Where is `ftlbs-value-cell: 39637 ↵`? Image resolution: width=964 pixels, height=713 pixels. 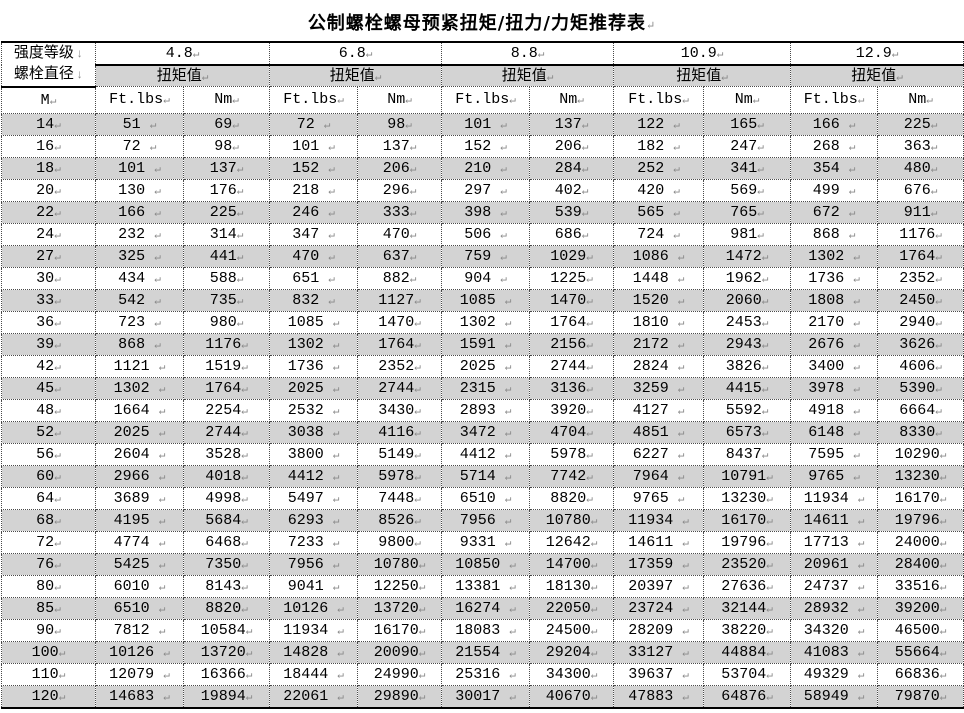 ftlbs-value-cell: 39637 ↵ is located at coordinates (659, 674).